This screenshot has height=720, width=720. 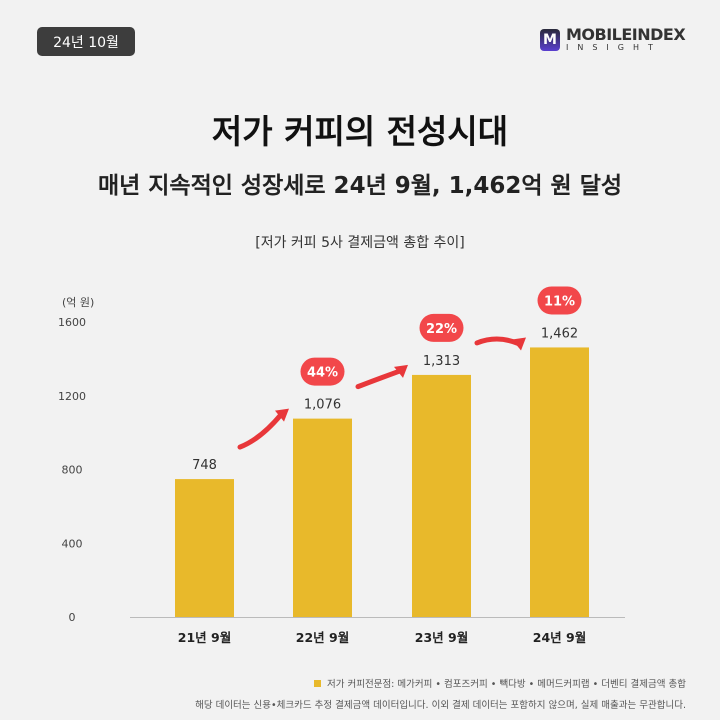 What do you see at coordinates (72, 396) in the screenshot?
I see `y-tick-label: 1200` at bounding box center [72, 396].